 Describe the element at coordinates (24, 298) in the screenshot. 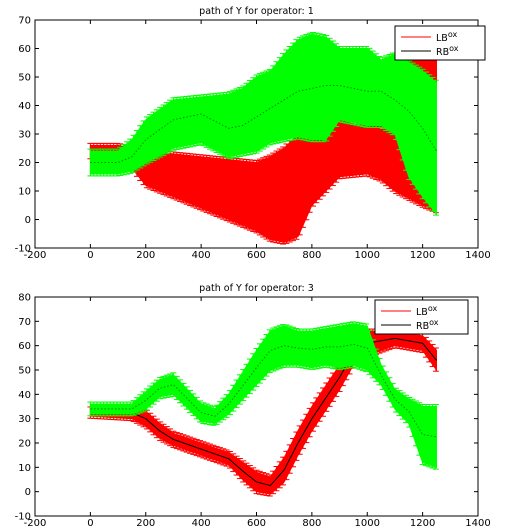

I see `y-tick-label: 80` at that location.